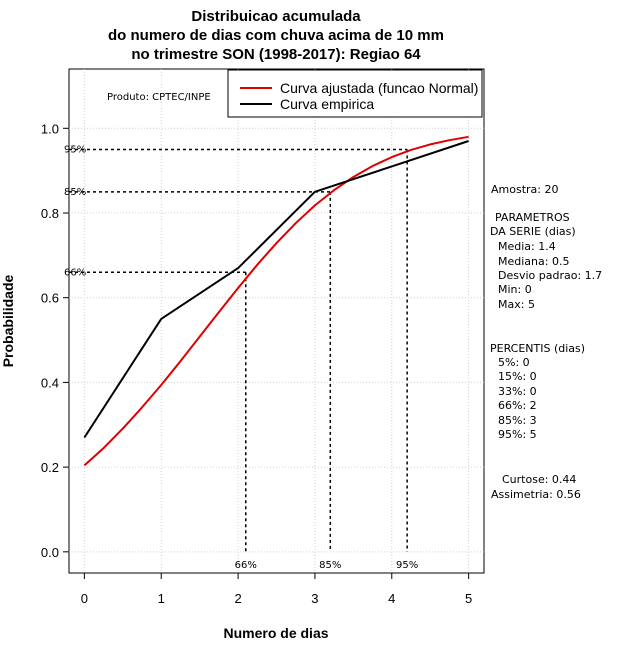 The width and height of the screenshot is (640, 660). Describe the element at coordinates (276, 54) in the screenshot. I see `title-line-3: no trimestre SON (1998-2017): Regiao 64` at that location.